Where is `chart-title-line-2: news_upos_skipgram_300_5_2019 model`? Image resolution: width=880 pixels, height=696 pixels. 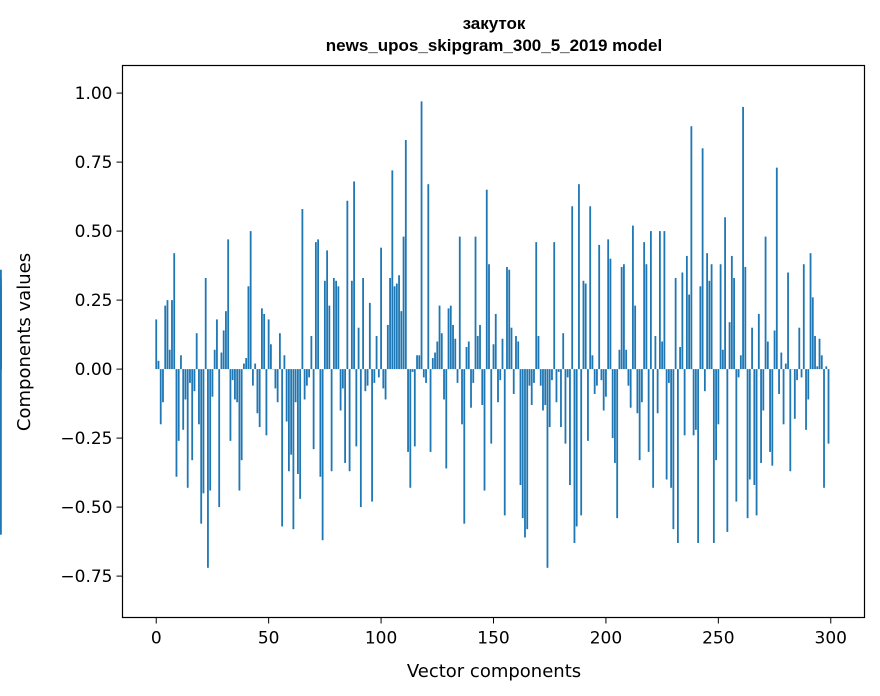
chart-title-line-2: news_upos_skipgram_300_5_2019 model is located at coordinates (494, 45).